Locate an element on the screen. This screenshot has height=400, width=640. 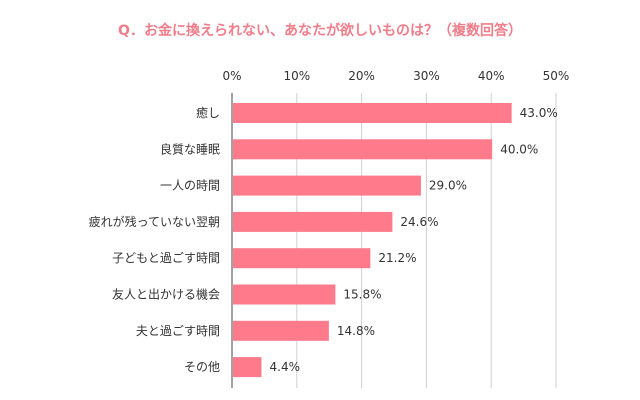
category-label: 一人の時間 is located at coordinates (190, 186).